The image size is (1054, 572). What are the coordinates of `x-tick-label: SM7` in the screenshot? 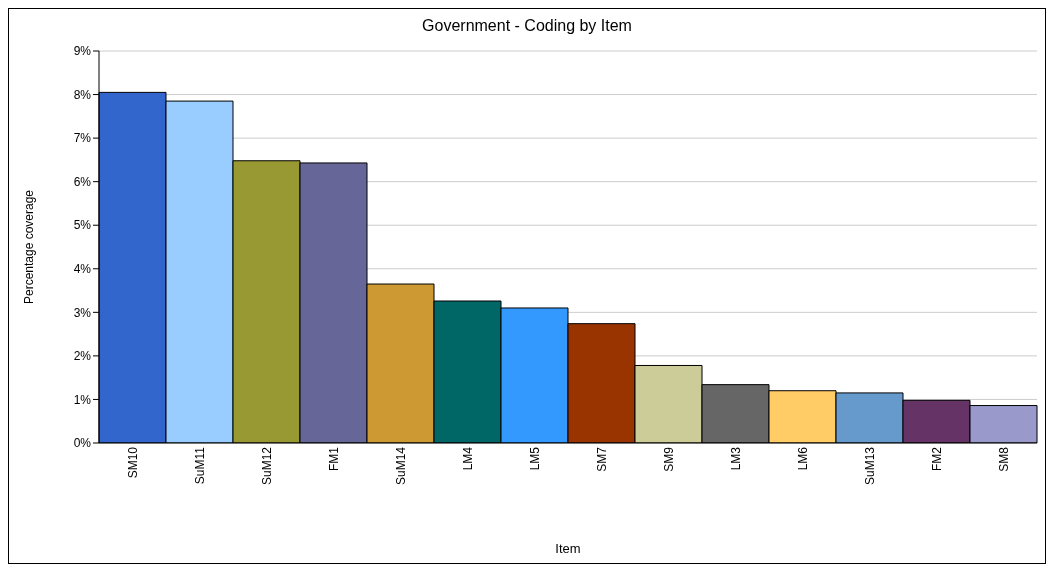 It's located at (602, 459).